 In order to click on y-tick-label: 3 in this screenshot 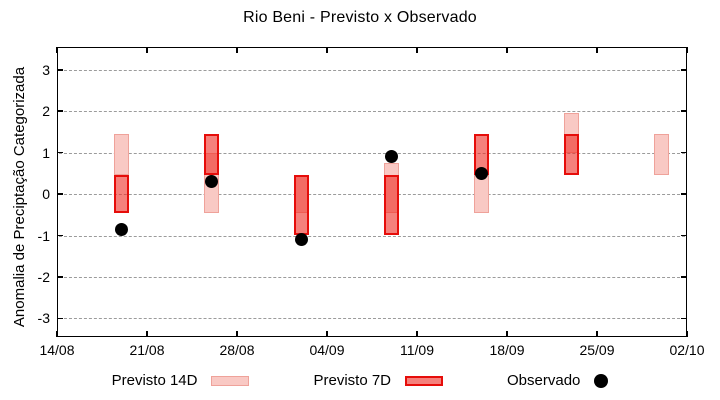, I will do `click(46, 69)`.